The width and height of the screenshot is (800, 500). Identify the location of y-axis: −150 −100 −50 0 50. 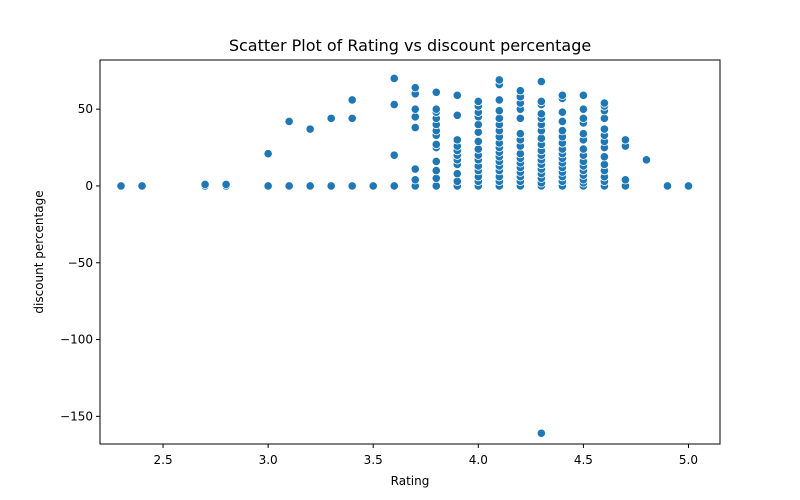
(80, 262).